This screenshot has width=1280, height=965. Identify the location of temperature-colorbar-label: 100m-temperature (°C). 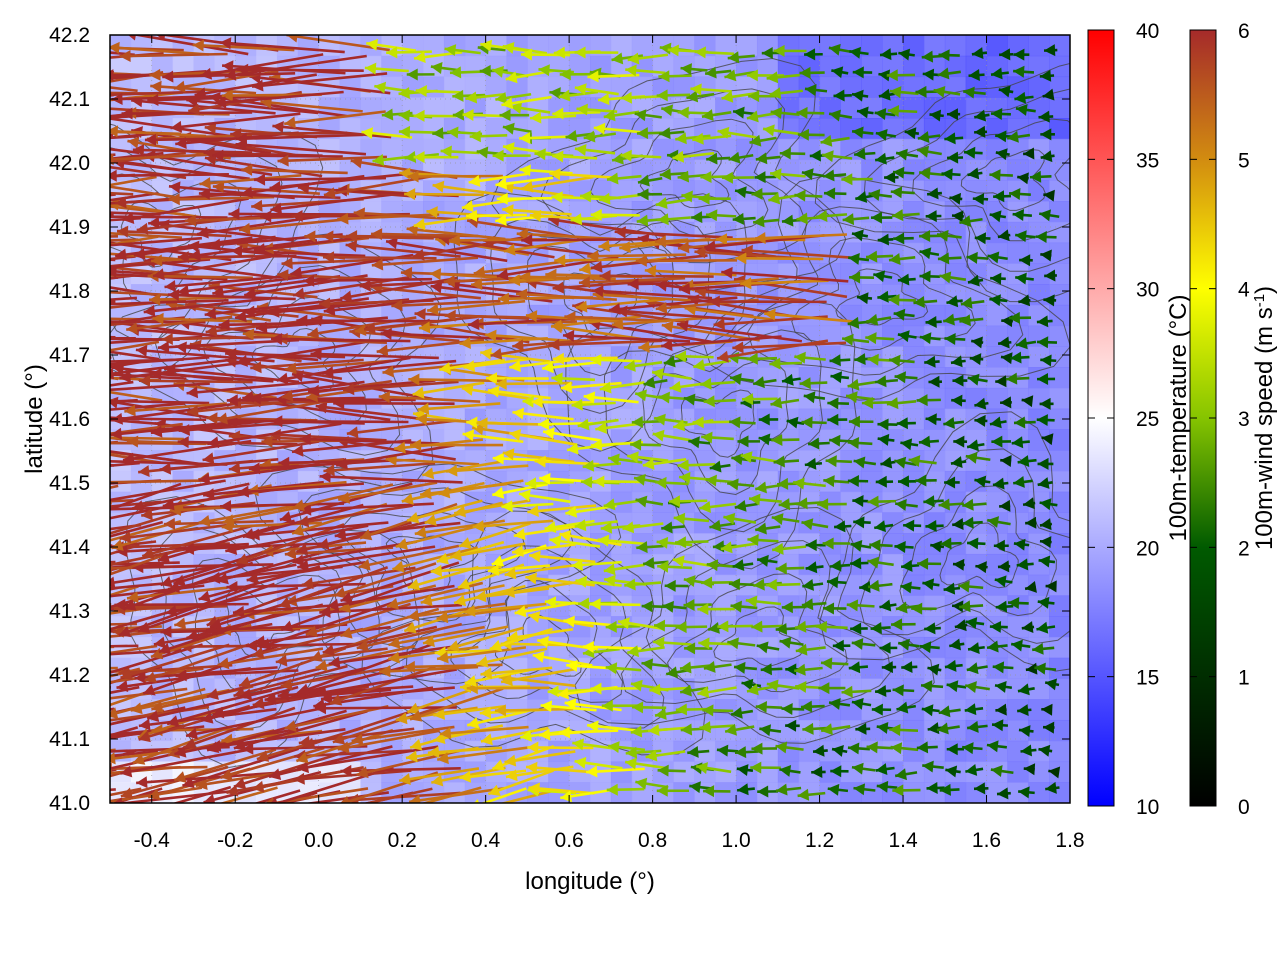
(1178, 417).